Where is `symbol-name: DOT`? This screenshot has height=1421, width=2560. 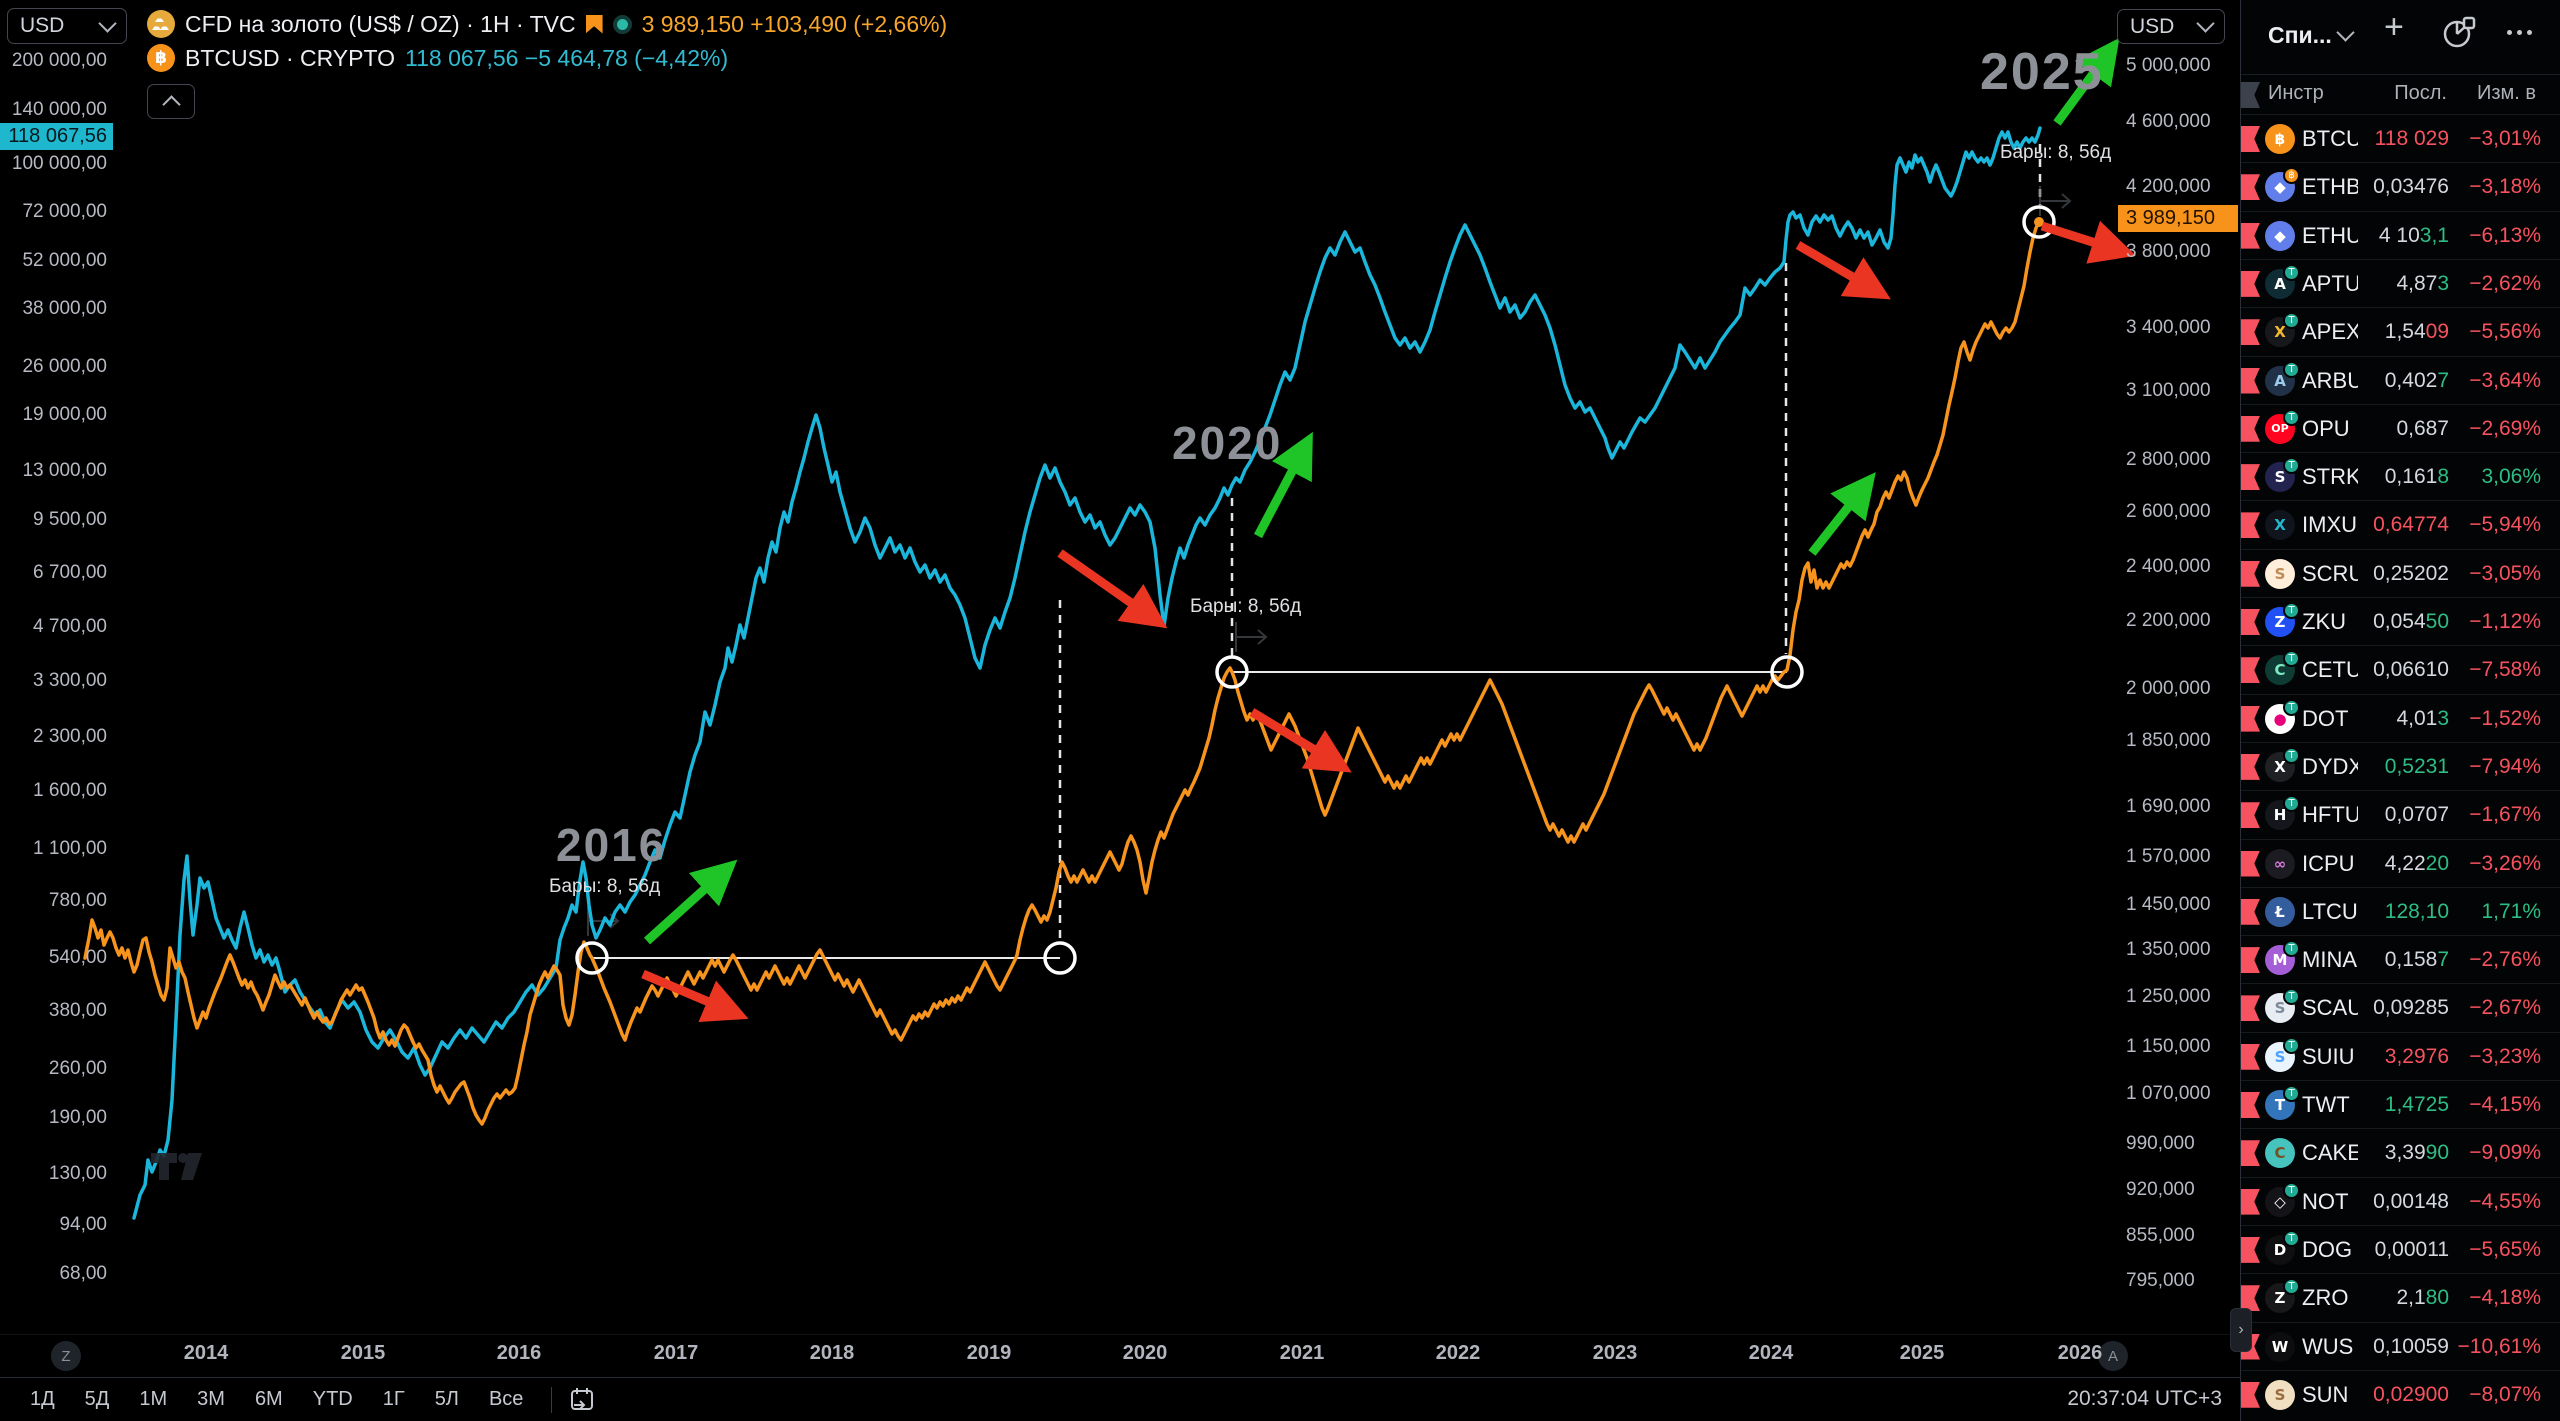 symbol-name: DOT is located at coordinates (2325, 718).